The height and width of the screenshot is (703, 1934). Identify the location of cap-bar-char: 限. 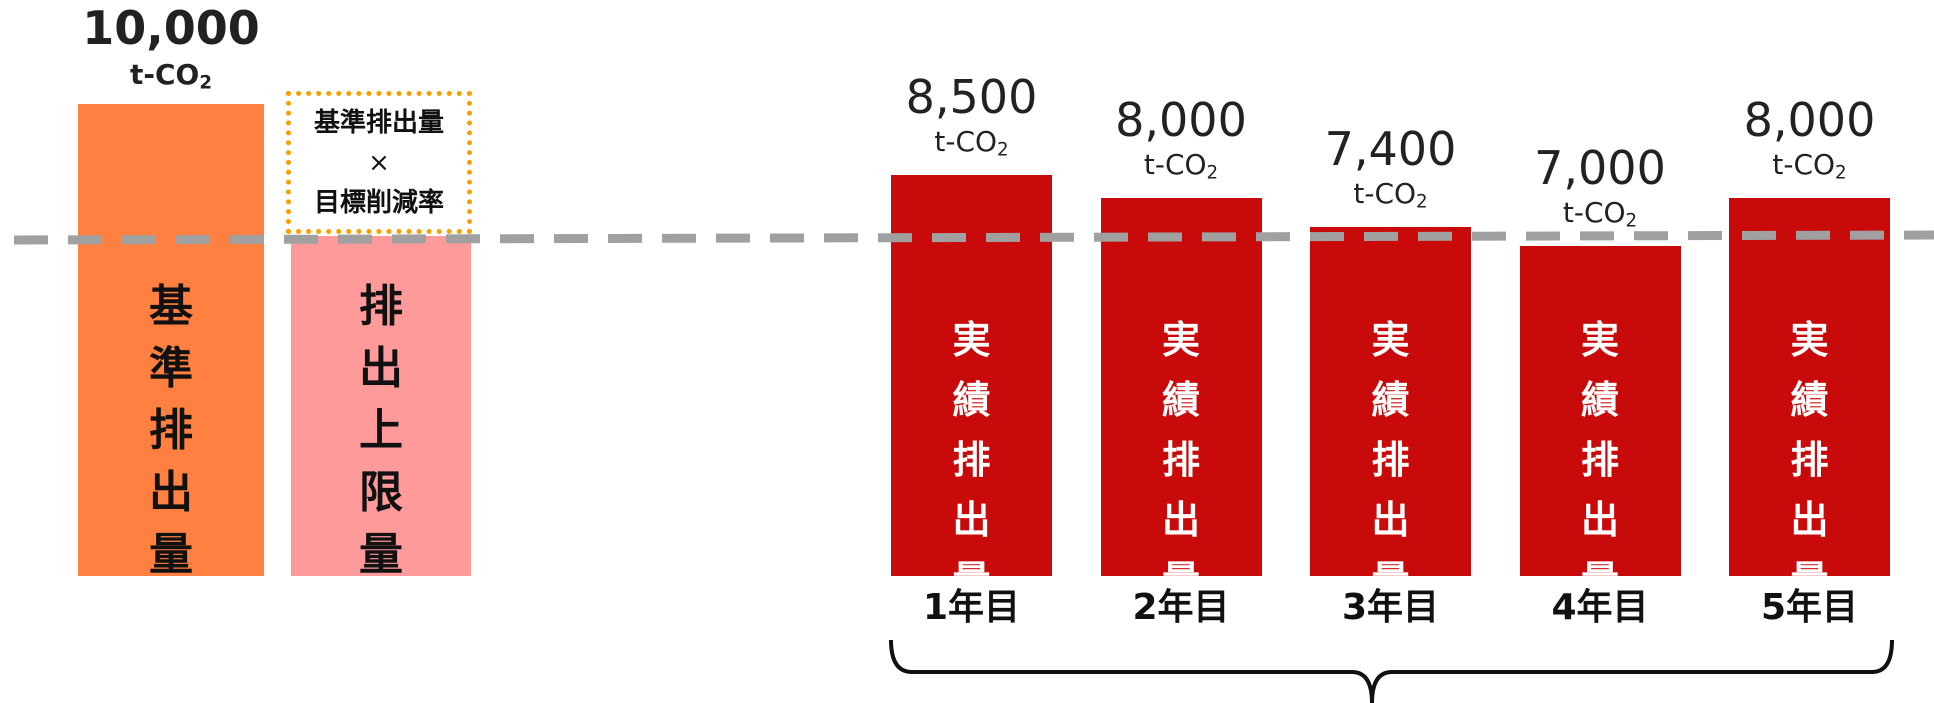
(381, 492).